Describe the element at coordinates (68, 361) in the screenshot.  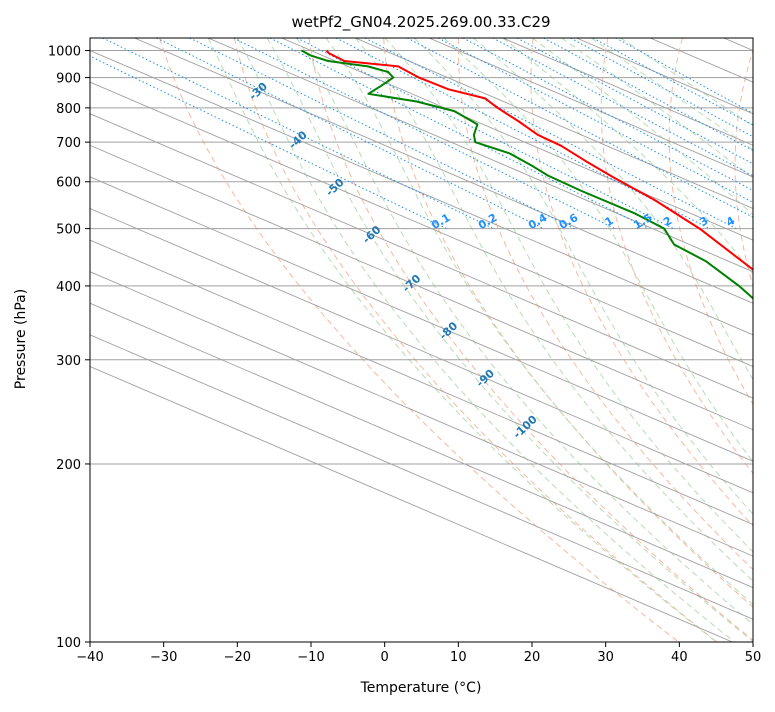
I see `y-tick-label: 300` at that location.